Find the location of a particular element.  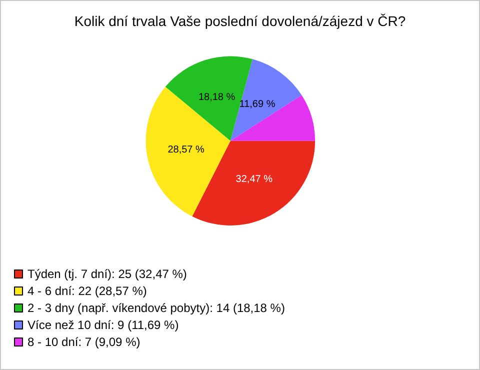

data-label: 28,57 % is located at coordinates (186, 150).